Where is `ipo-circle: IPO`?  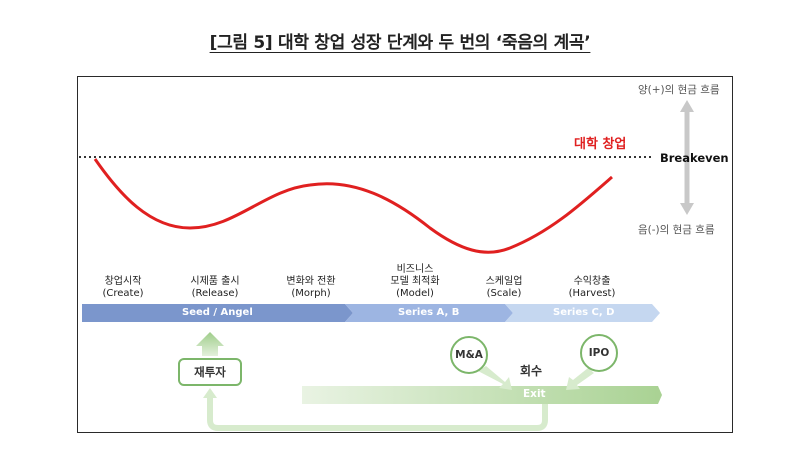 ipo-circle: IPO is located at coordinates (599, 353).